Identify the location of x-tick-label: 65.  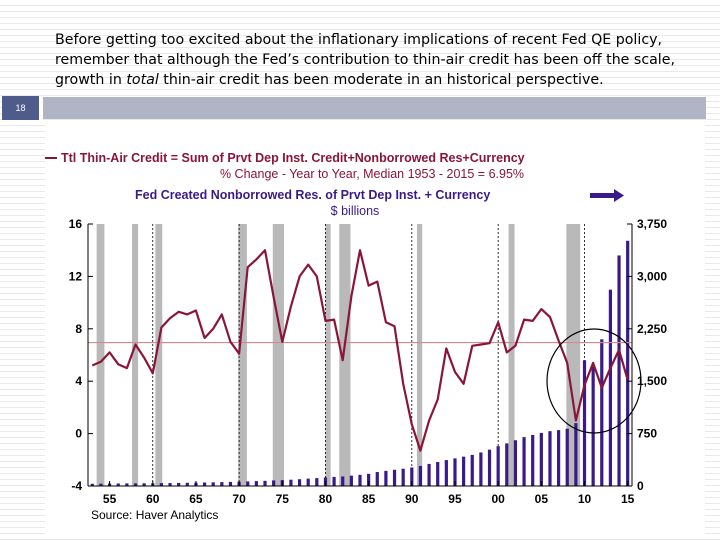
(196, 499).